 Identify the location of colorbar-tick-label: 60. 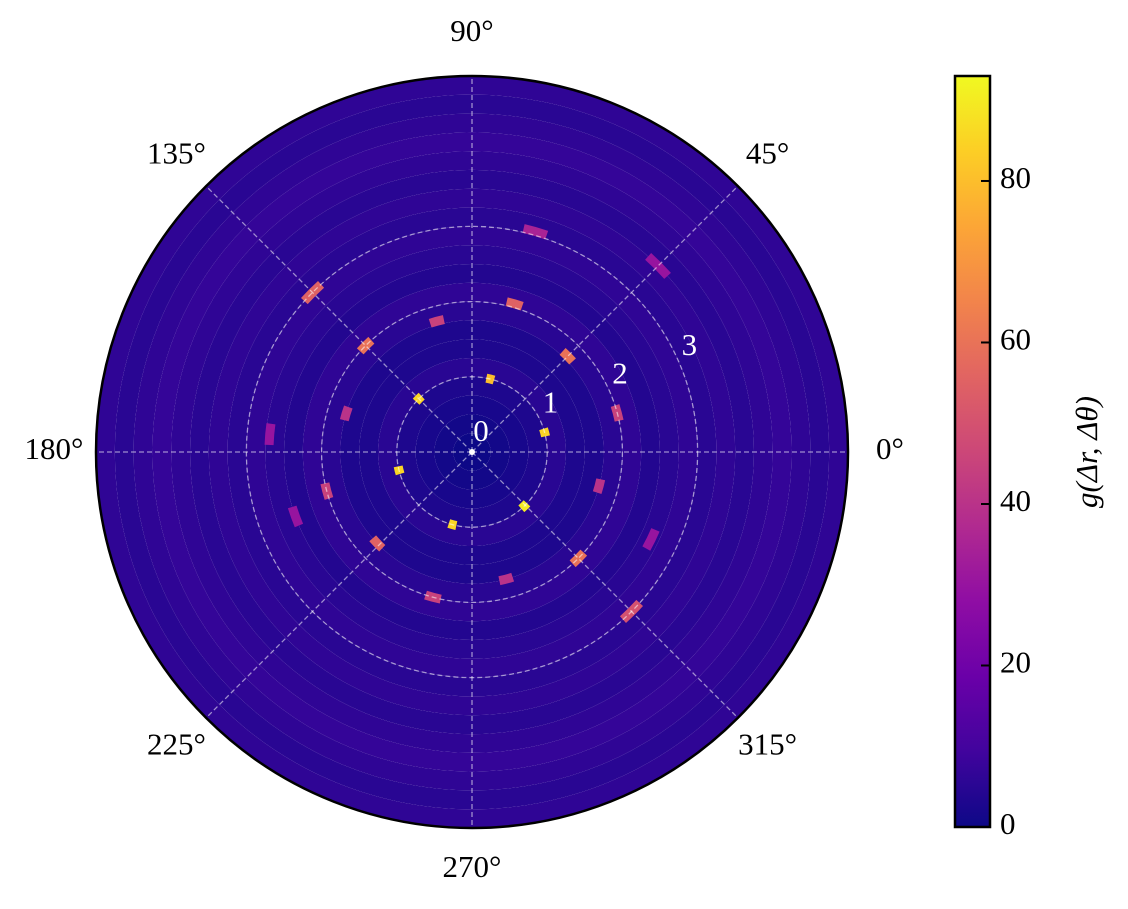
(1015, 339).